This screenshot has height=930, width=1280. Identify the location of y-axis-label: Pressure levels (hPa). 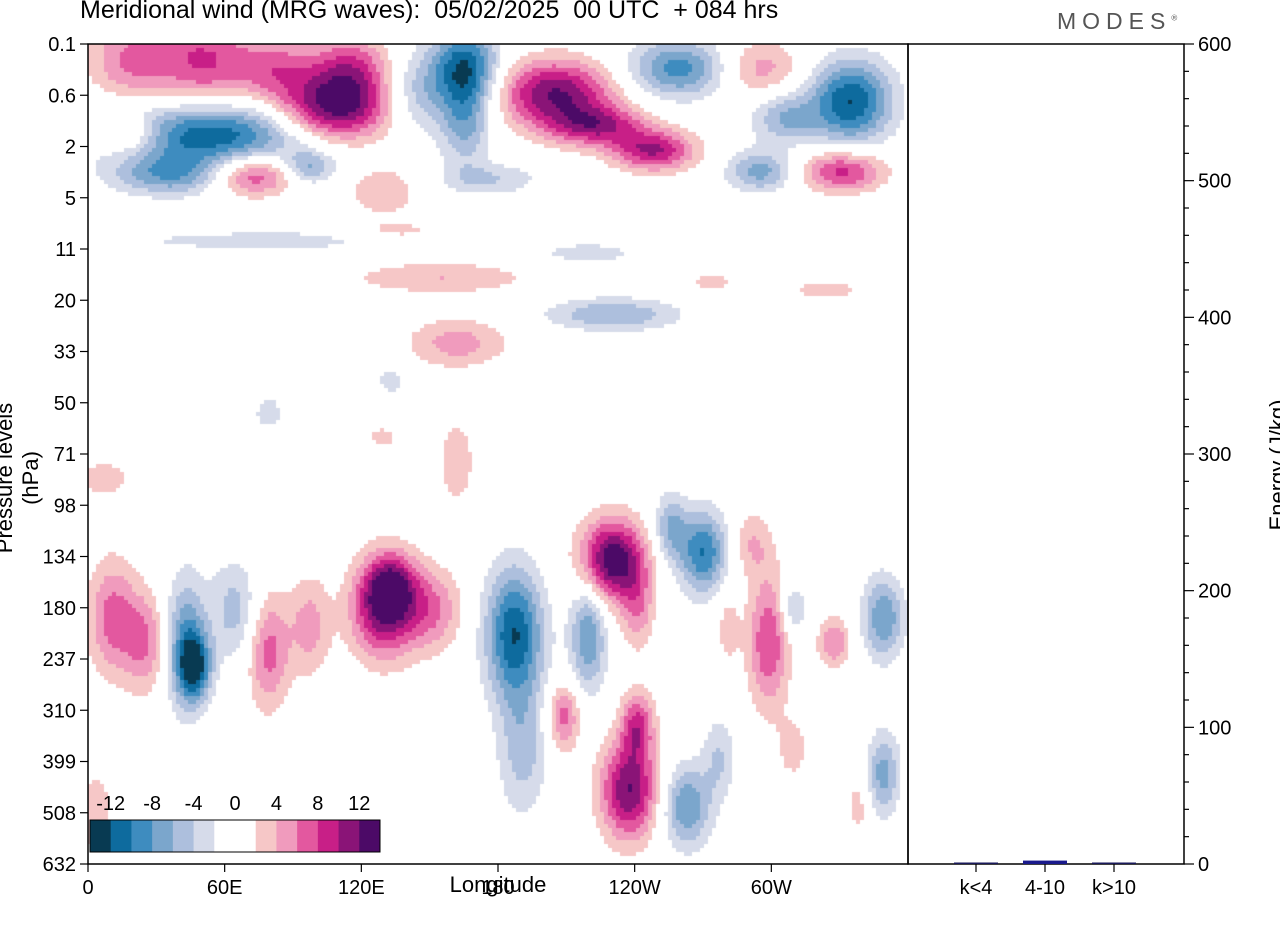
(21, 478).